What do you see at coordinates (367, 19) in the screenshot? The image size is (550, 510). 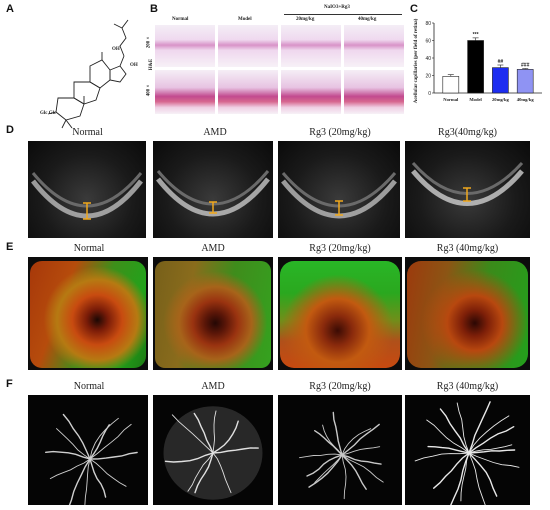 I see `histo-col-40: 40mg/kg` at bounding box center [367, 19].